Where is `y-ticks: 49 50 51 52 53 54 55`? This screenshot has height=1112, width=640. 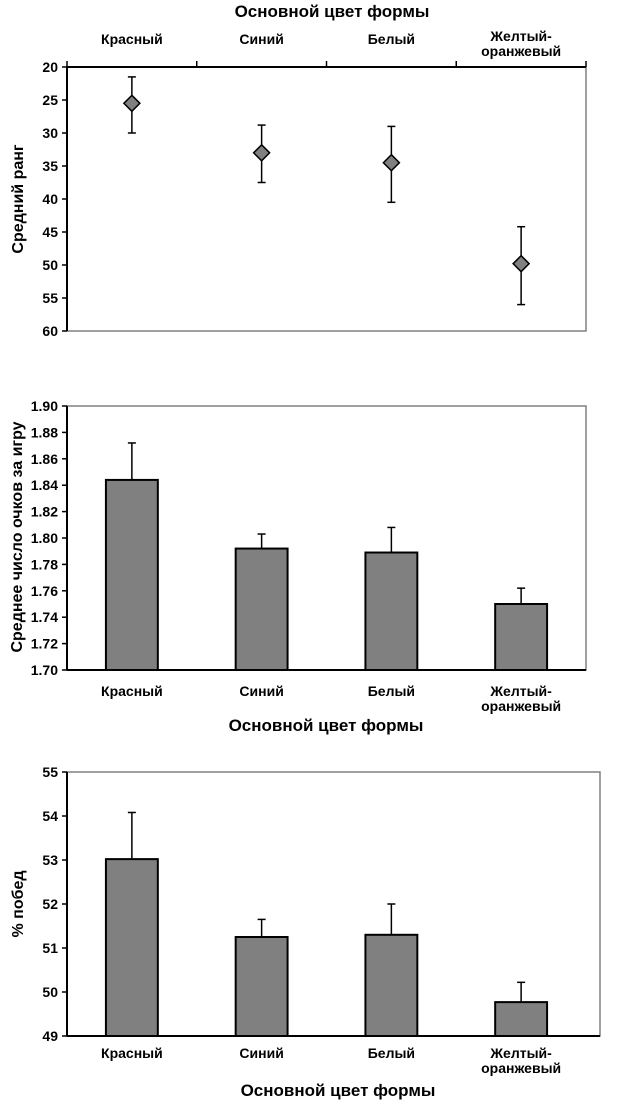 y-ticks: 49 50 51 52 53 54 55 is located at coordinates (54, 904).